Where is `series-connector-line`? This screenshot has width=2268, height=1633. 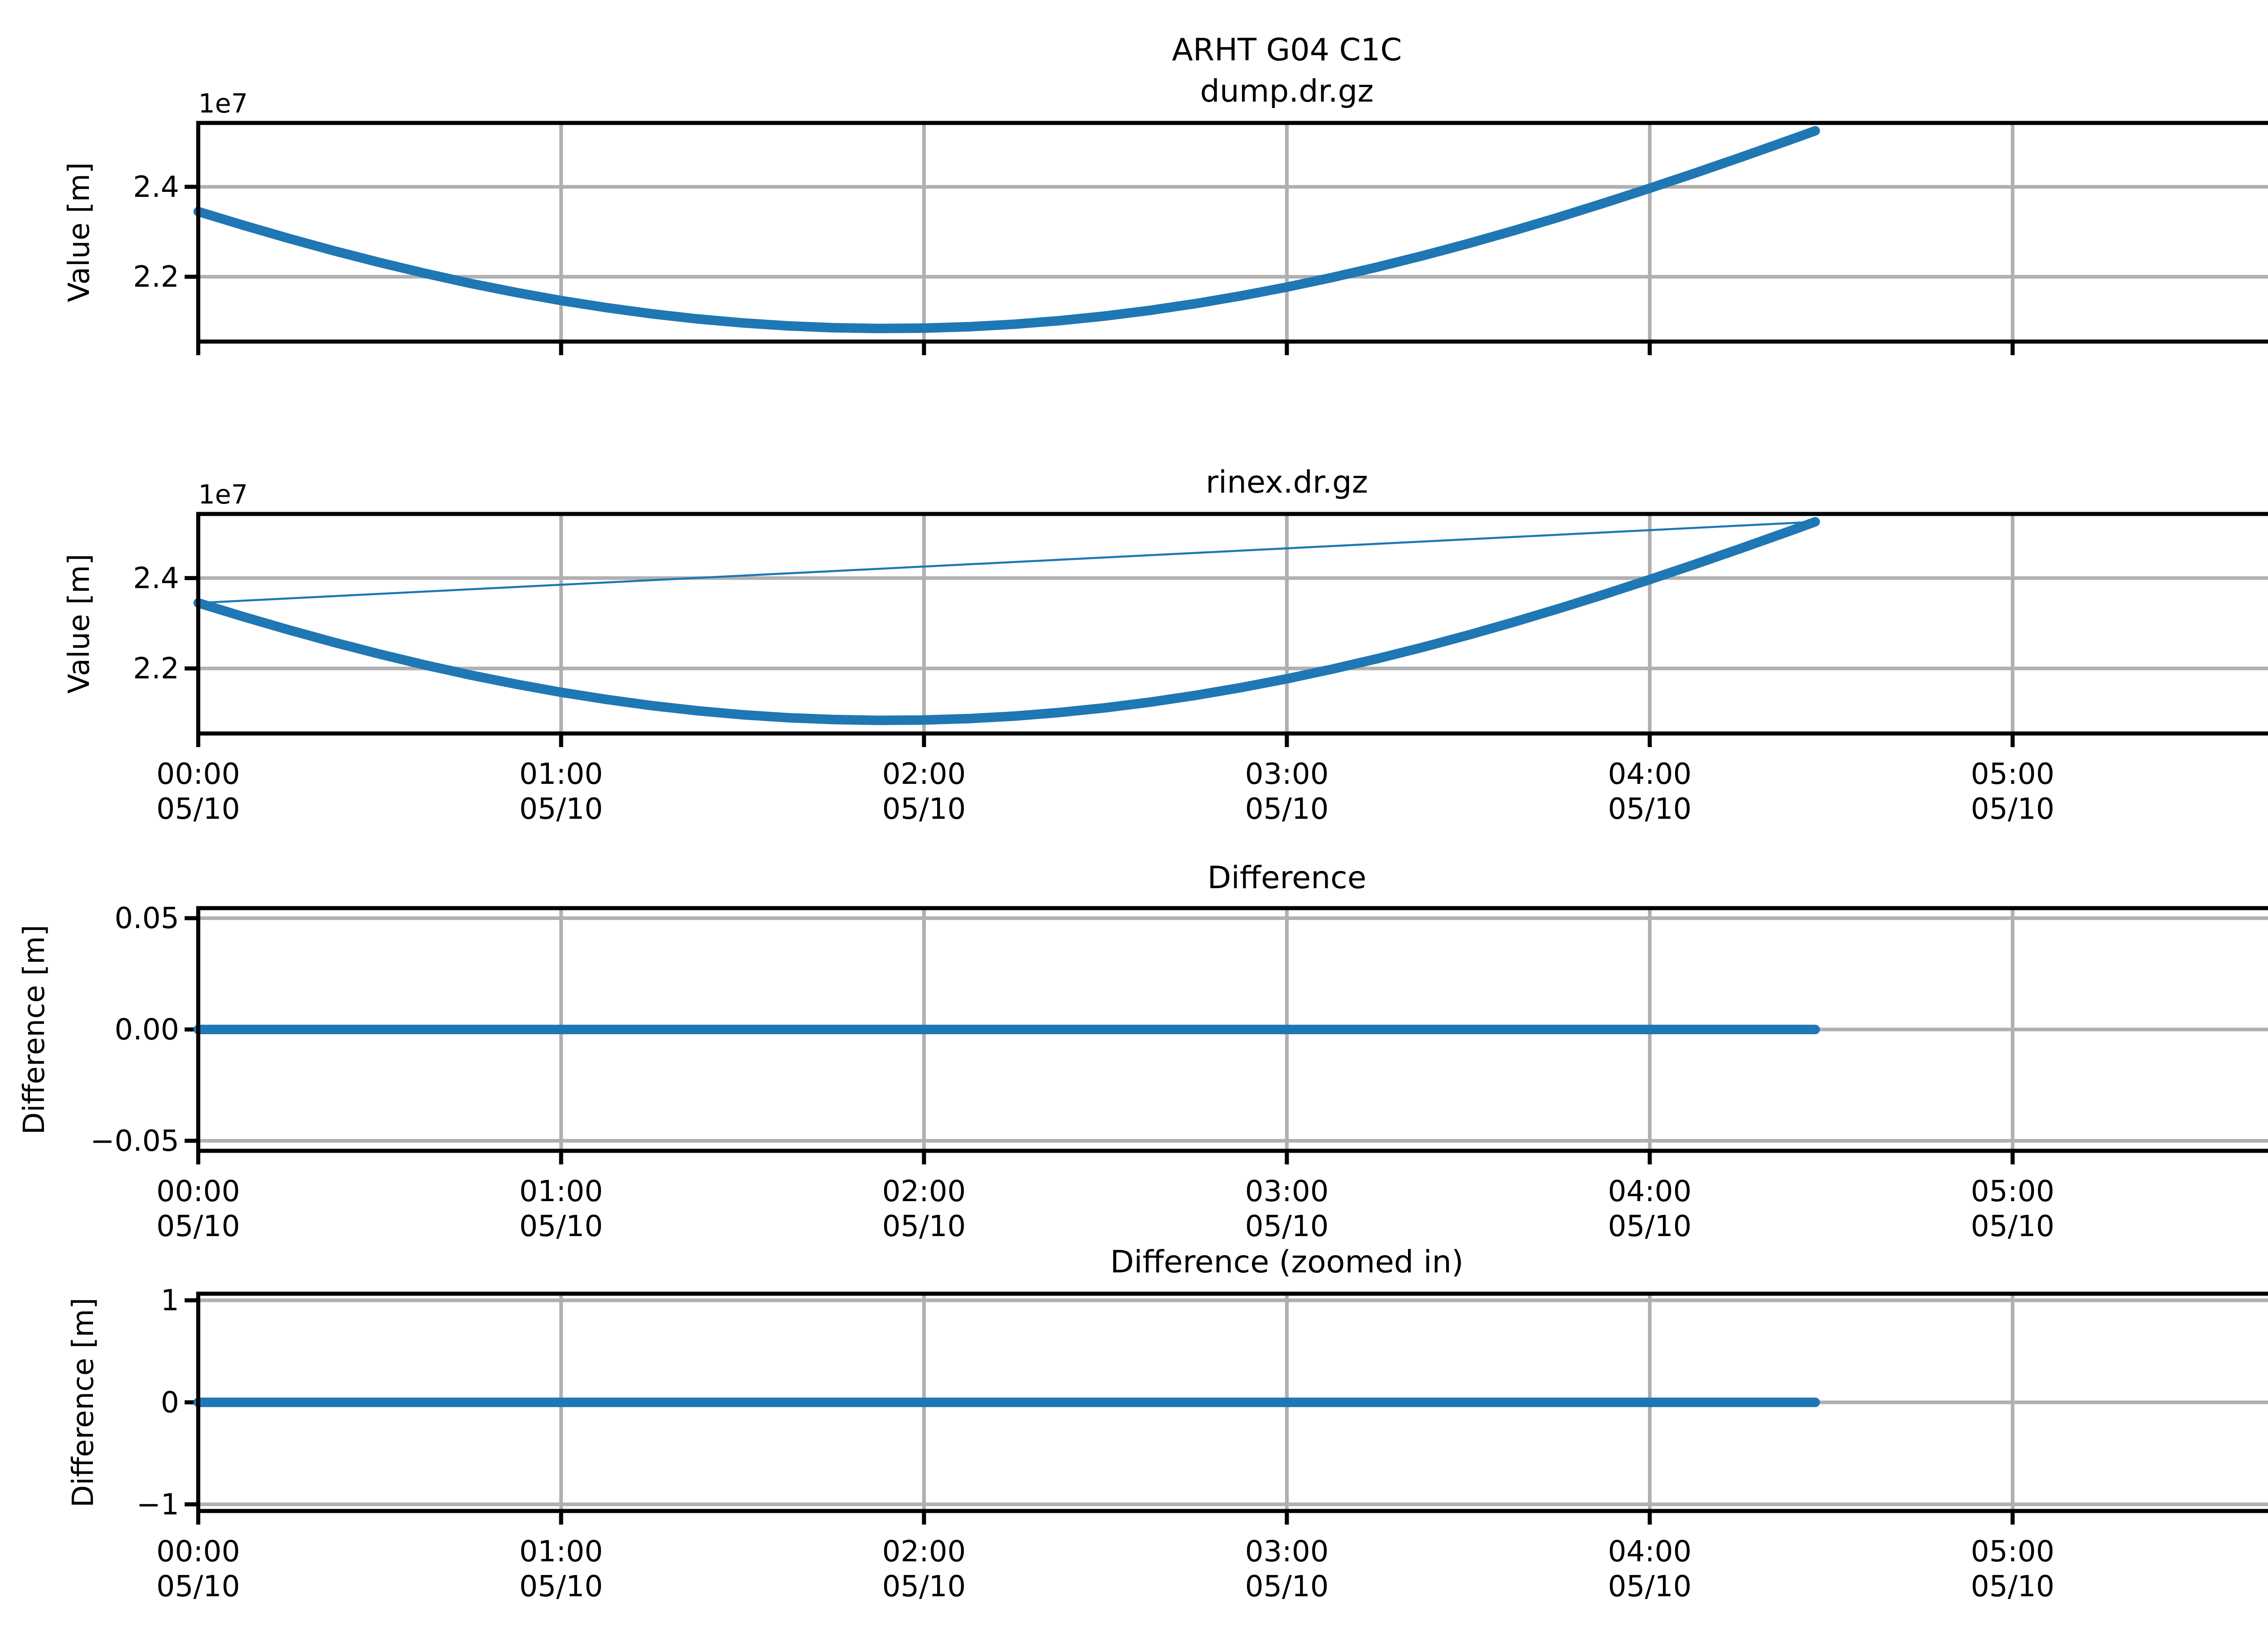 series-connector-line is located at coordinates (1007, 562).